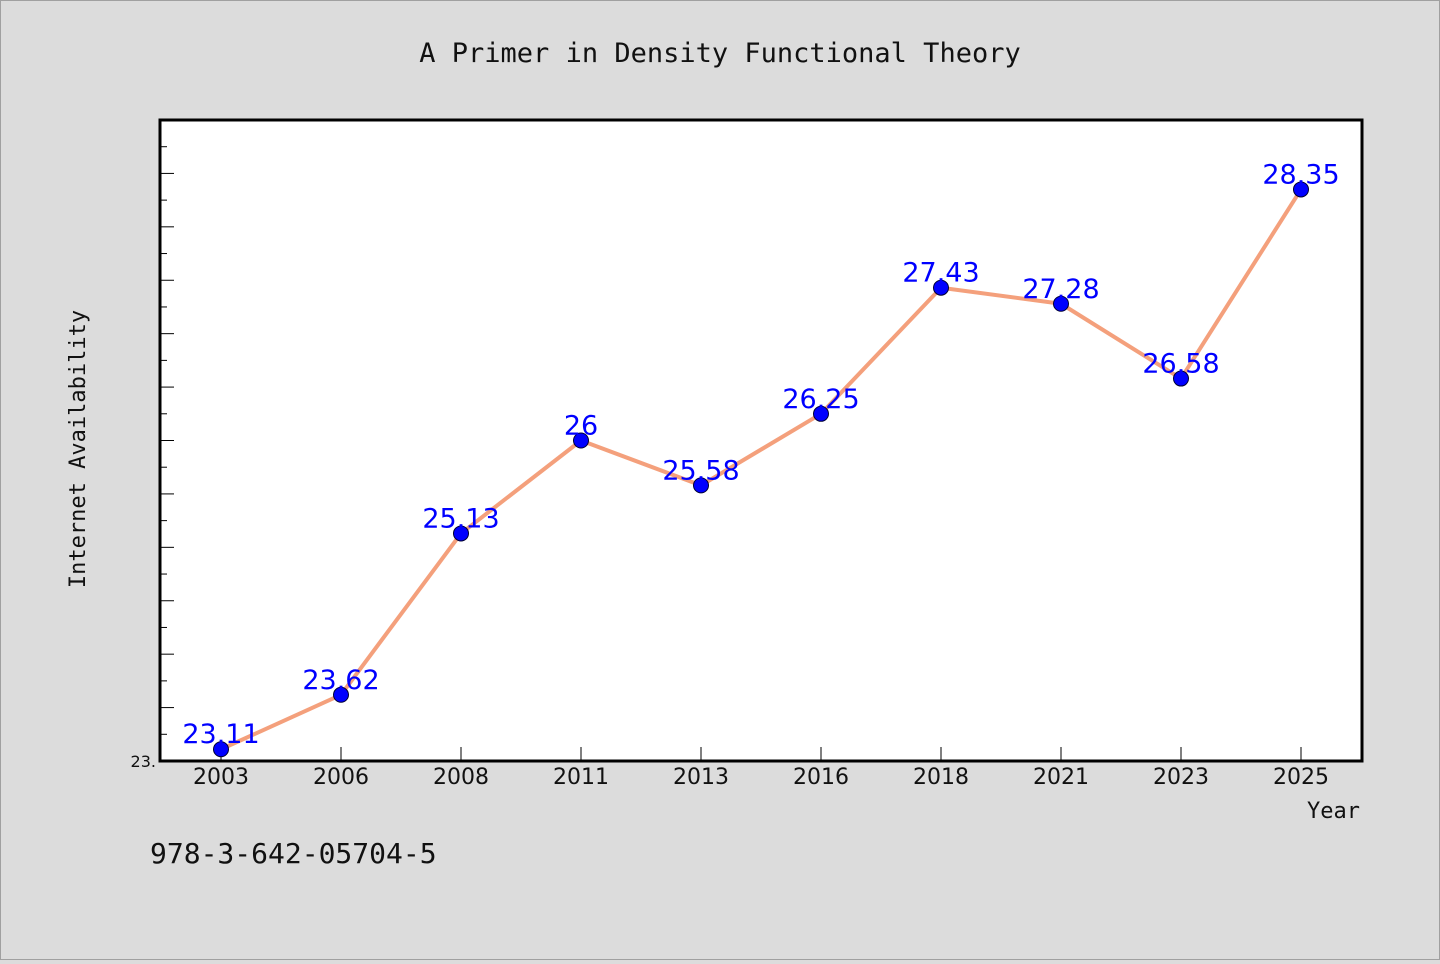 The image size is (1440, 964). What do you see at coordinates (701, 777) in the screenshot?
I see `x-tick-label: 2013` at bounding box center [701, 777].